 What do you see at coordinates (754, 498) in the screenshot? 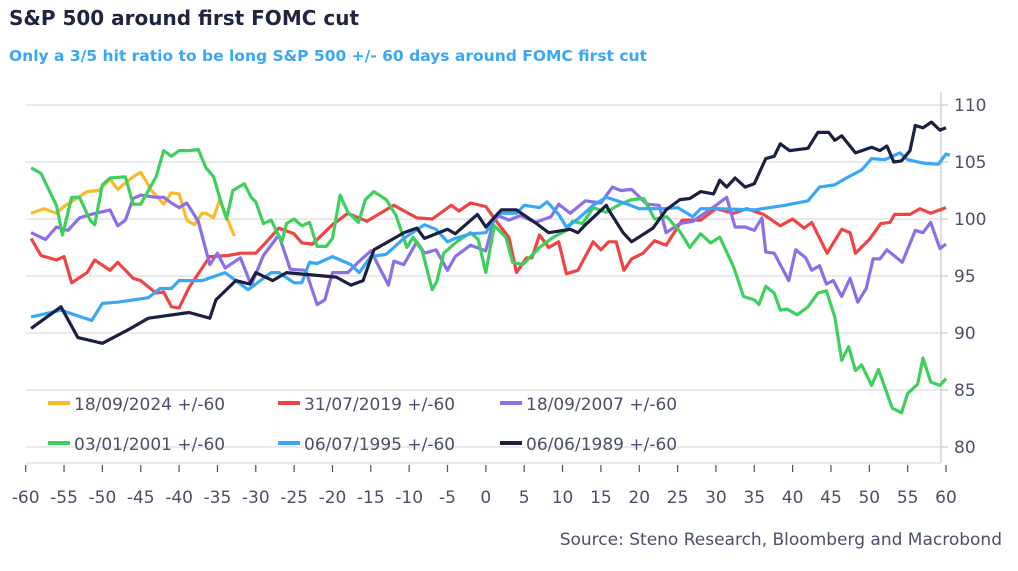
I see `x-tick-label: 35` at bounding box center [754, 498].